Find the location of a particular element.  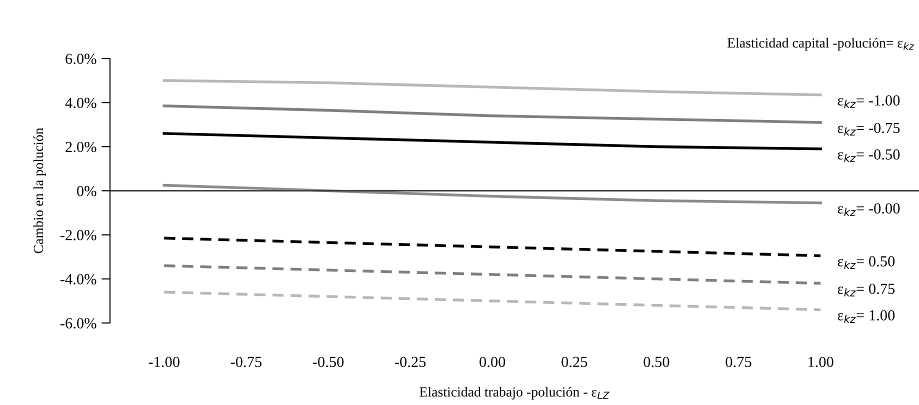

y-tick-label: 6.0% is located at coordinates (81, 59).